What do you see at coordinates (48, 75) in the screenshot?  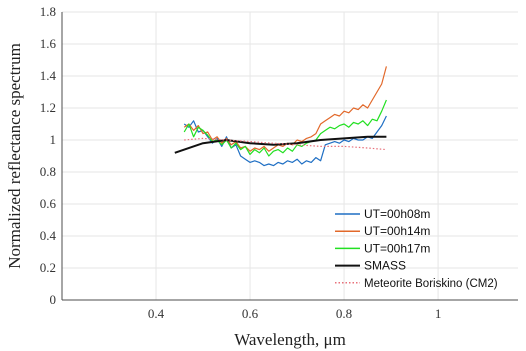 I see `y-tick-label: 1.4` at bounding box center [48, 75].